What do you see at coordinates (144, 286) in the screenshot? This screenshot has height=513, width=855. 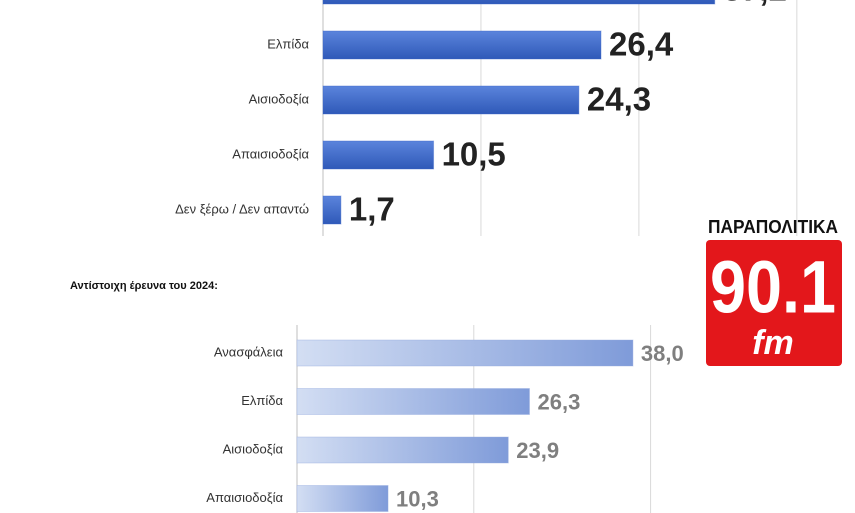 I see `chart-title: Αντίστοιχη έρευνα του 2024:` at bounding box center [144, 286].